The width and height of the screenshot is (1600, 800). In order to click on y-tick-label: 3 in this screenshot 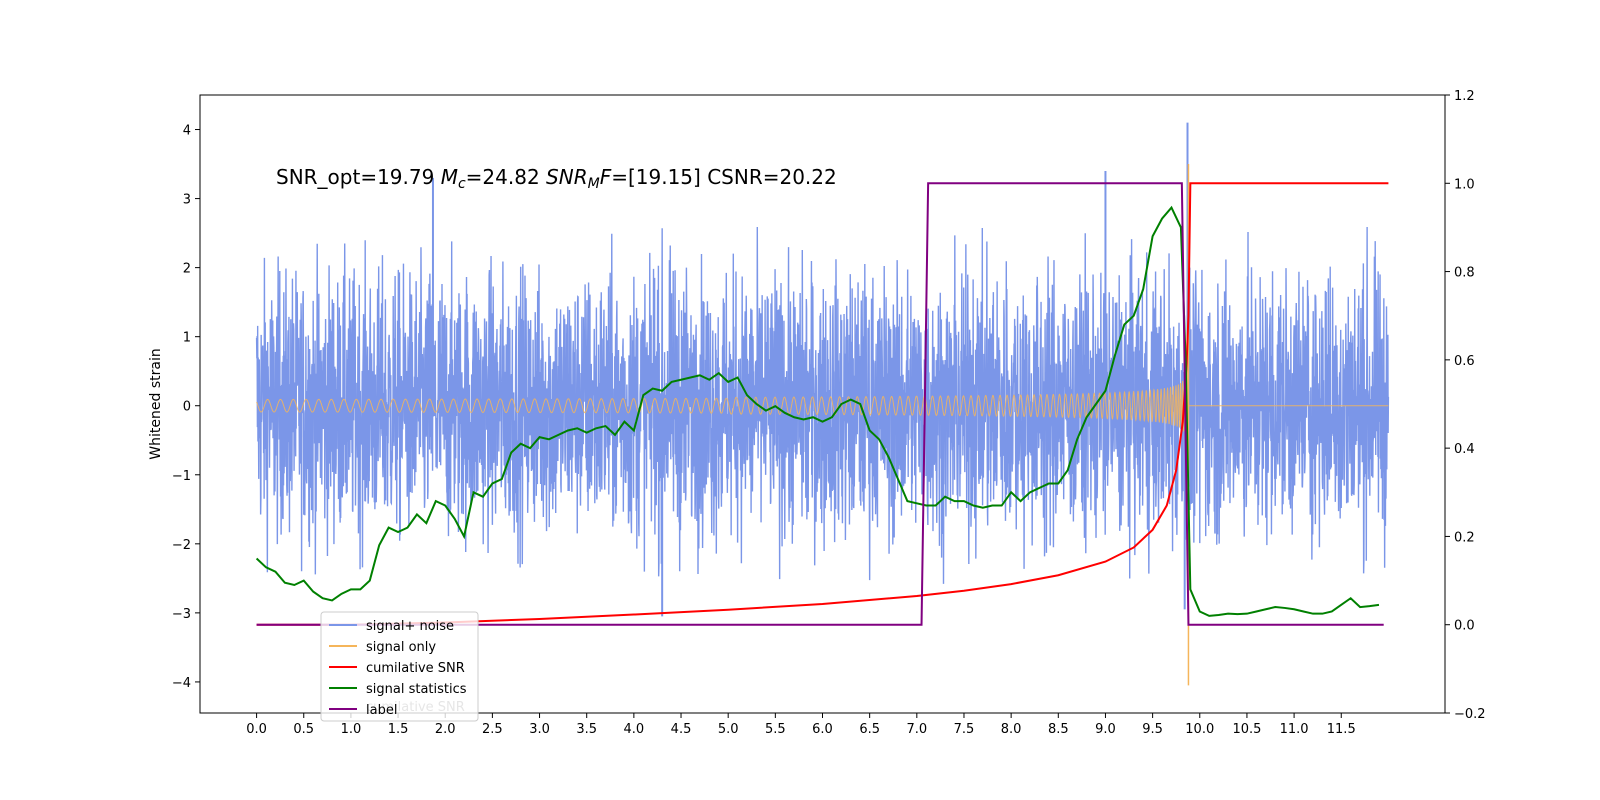, I will do `click(187, 200)`.